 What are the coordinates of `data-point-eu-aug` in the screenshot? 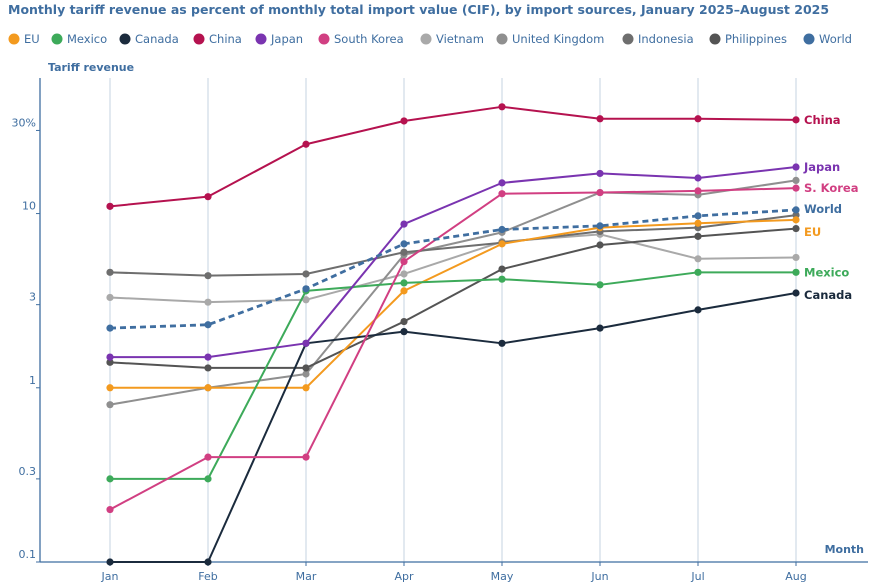 It's located at (796, 220).